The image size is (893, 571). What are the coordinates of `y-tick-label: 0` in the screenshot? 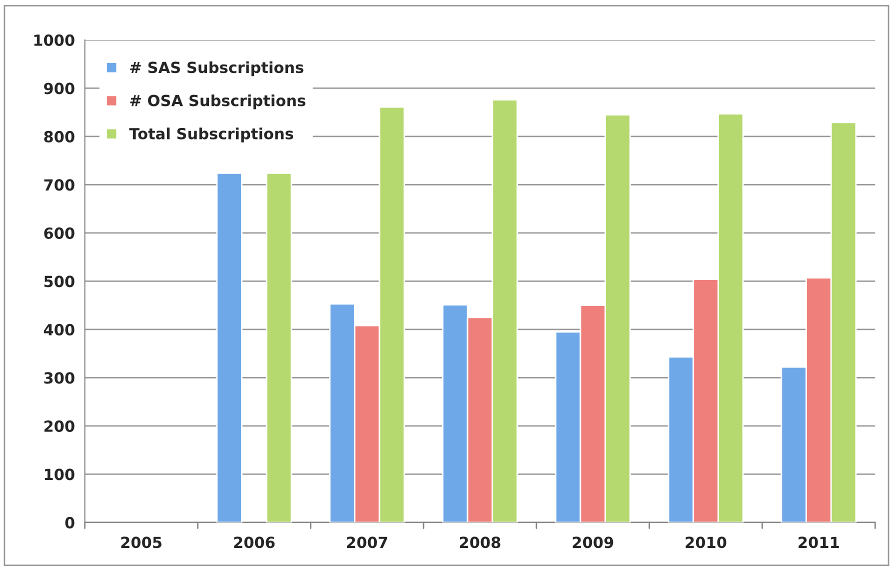 It's located at (69, 522).